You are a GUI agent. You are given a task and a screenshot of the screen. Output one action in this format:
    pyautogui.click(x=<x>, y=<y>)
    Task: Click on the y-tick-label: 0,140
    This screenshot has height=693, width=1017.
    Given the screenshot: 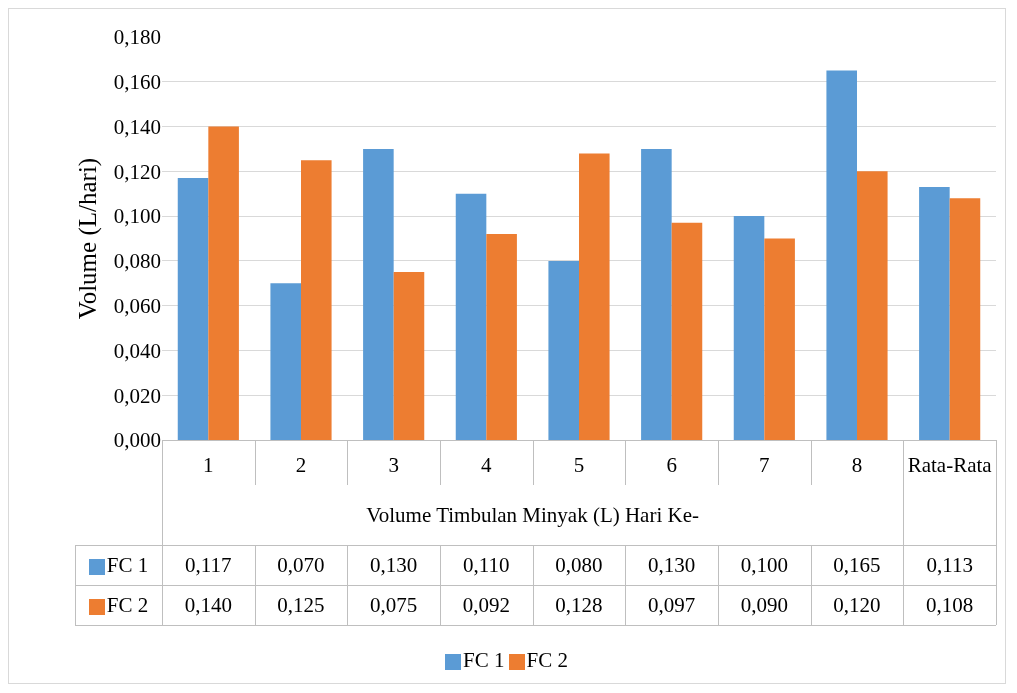 What is the action you would take?
    pyautogui.click(x=137, y=126)
    